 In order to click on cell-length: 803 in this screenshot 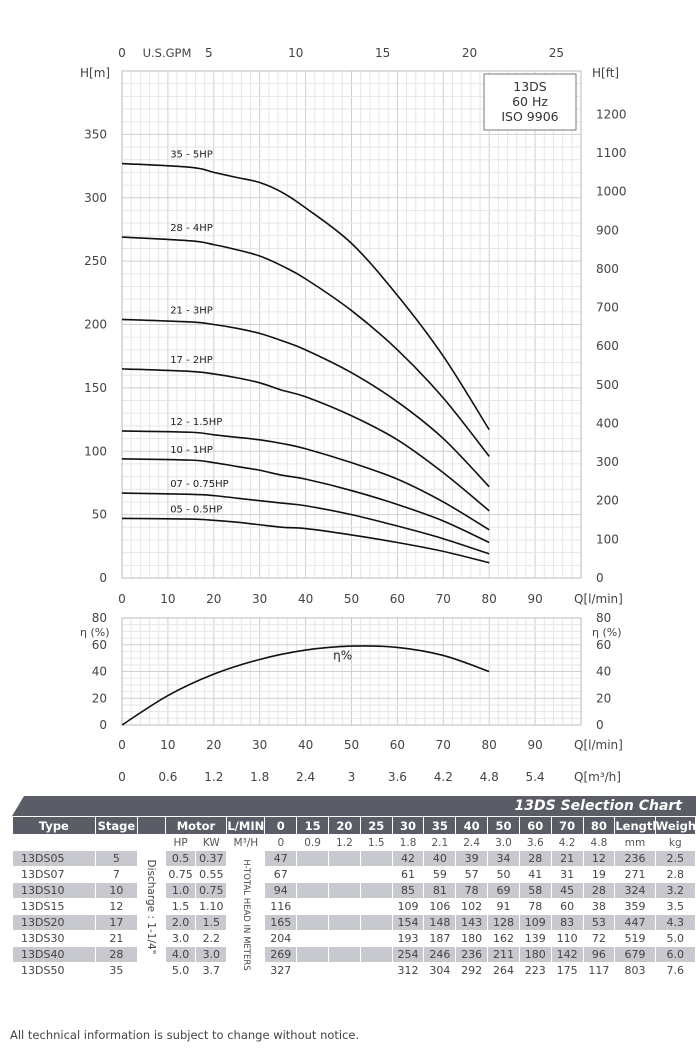, I will do `click(635, 970)`.